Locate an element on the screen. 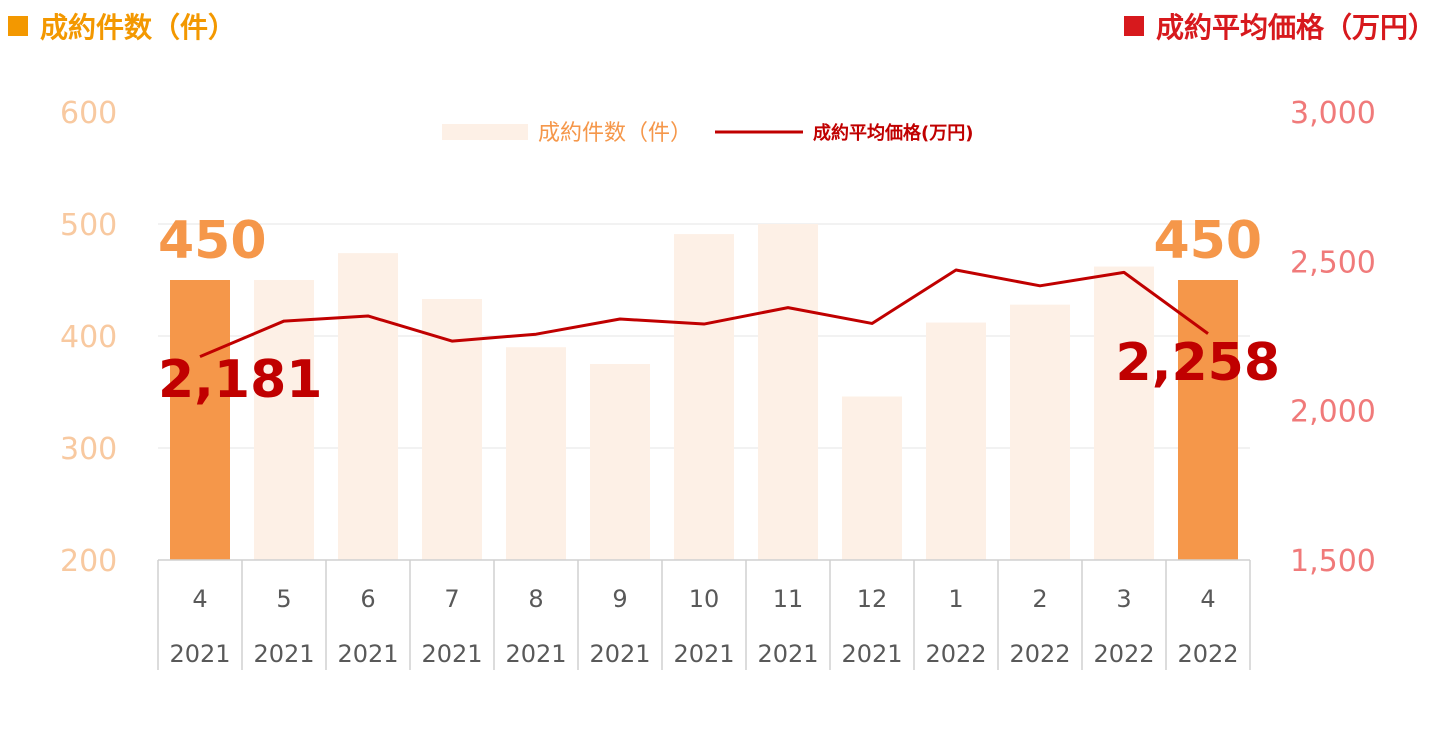 The image size is (1440, 738). x-tick-month-label: 3 is located at coordinates (1123, 599).